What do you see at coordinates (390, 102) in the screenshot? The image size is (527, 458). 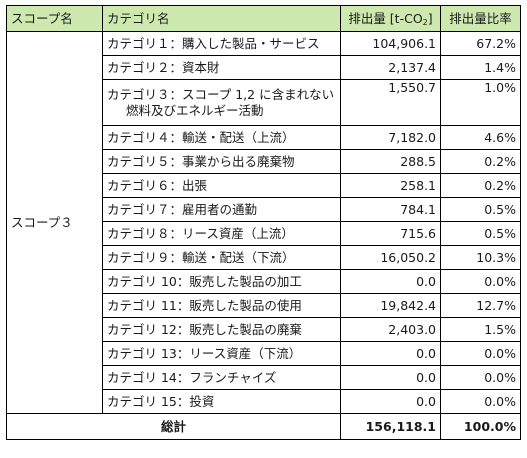 I see `emissions-cell: 1,550.7` at bounding box center [390, 102].